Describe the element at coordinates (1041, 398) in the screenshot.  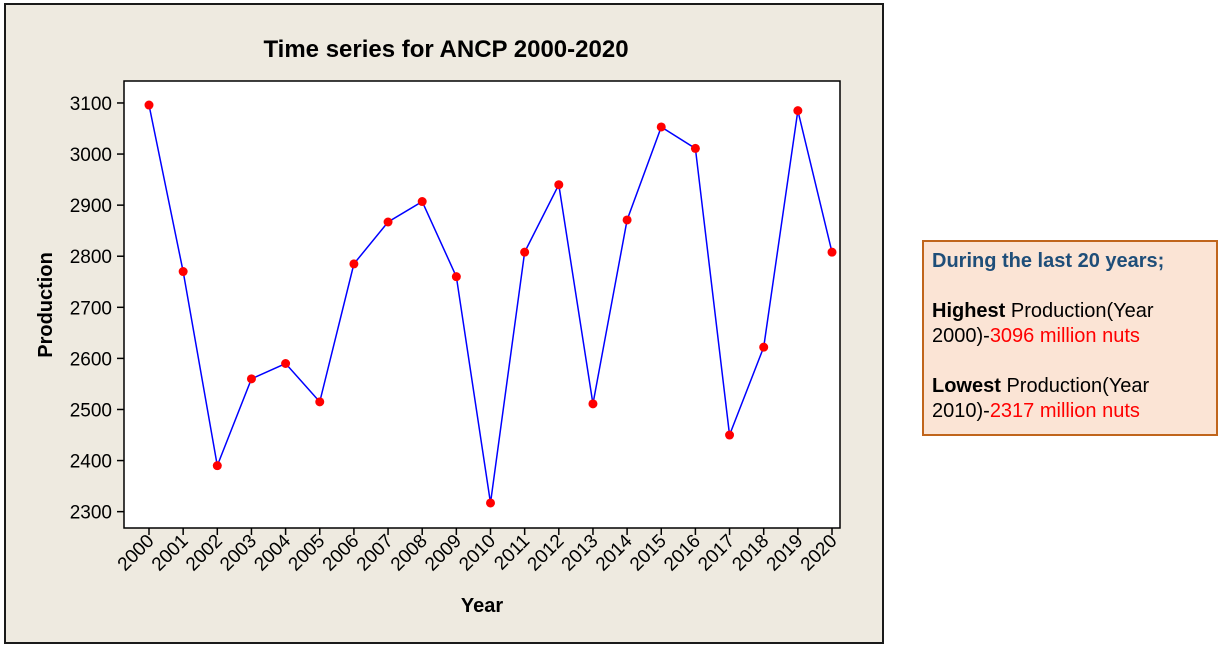
I see `lowest-text: Production(Year 2010)-` at that location.